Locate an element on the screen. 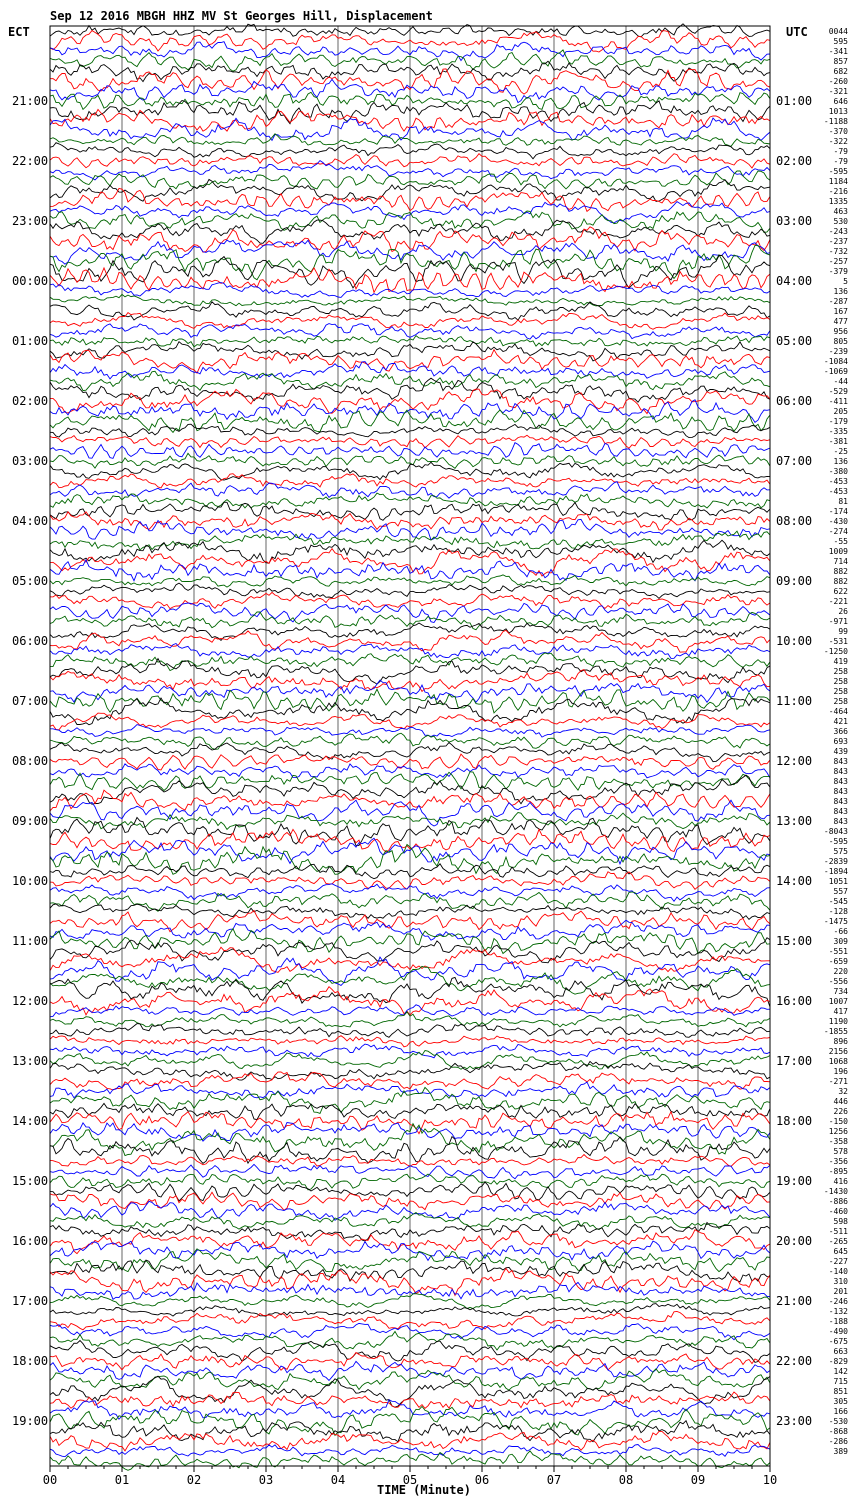  trace-scale-label: -379 is located at coordinates (838, 271).